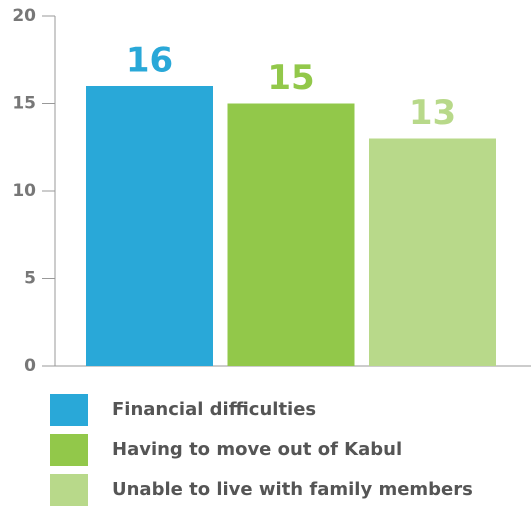 The height and width of the screenshot is (506, 531). Describe the element at coordinates (30, 366) in the screenshot. I see `y-tick-label: 0` at that location.